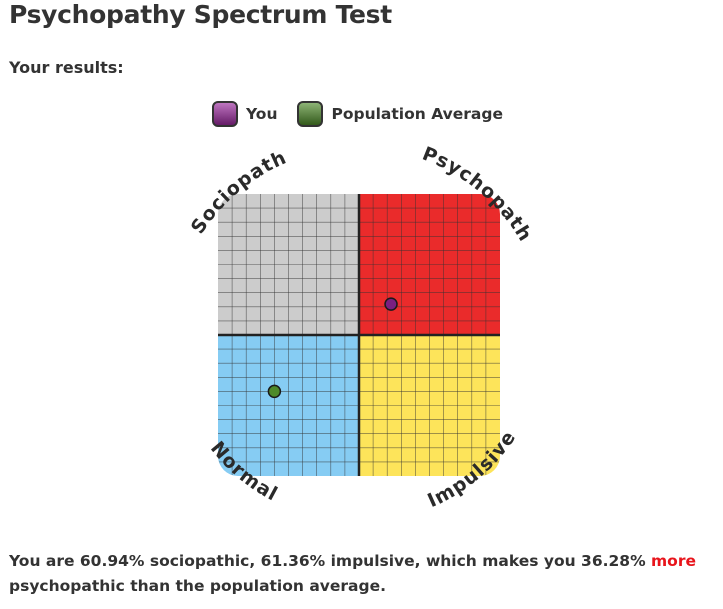 This screenshot has width=723, height=609. Describe the element at coordinates (225, 114) in the screenshot. I see `legend-swatch-you` at that location.